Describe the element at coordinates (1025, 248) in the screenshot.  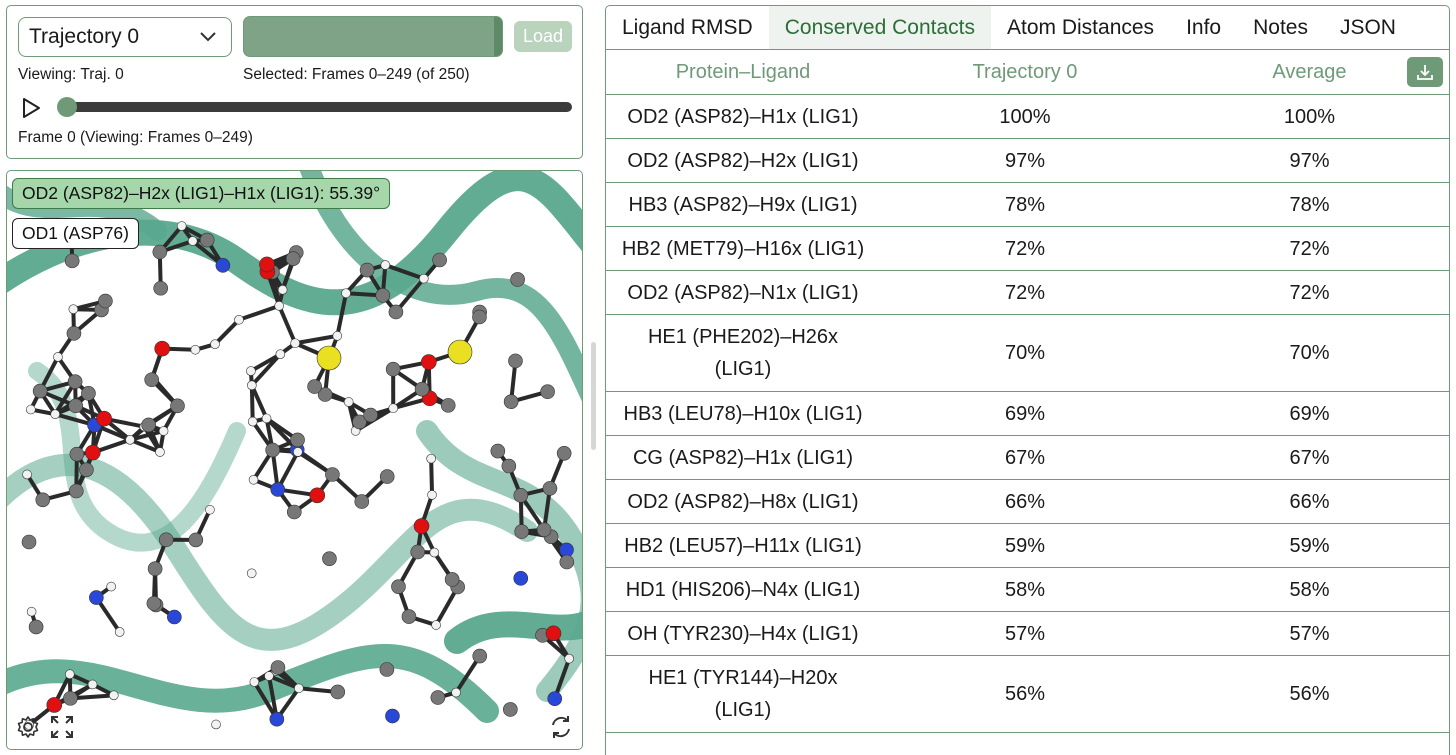
I see `trajectory-value-cell: 72%` at that location.